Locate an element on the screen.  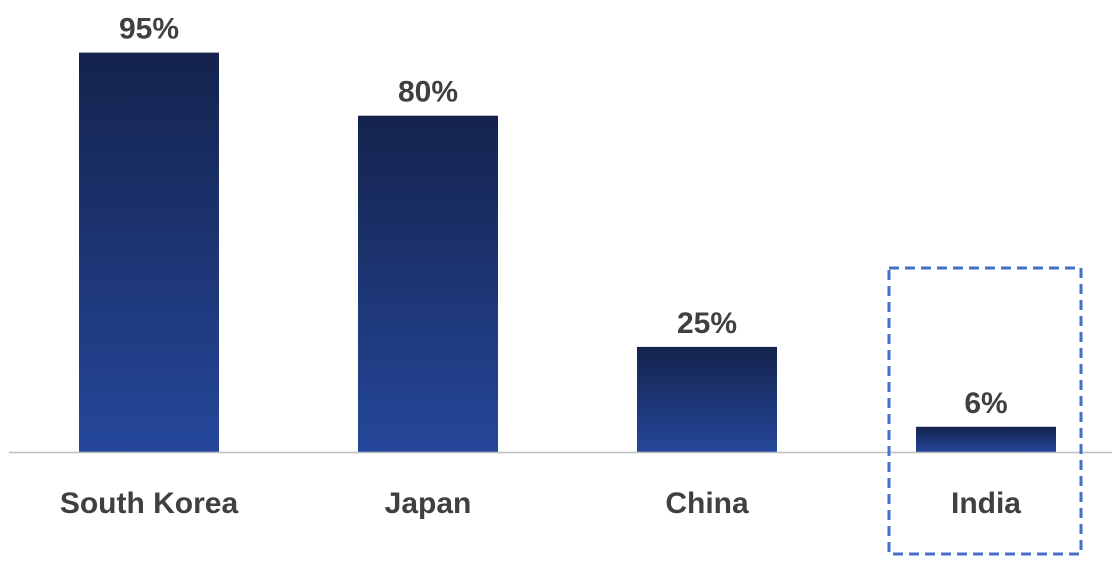
bar-south-korea is located at coordinates (149, 252).